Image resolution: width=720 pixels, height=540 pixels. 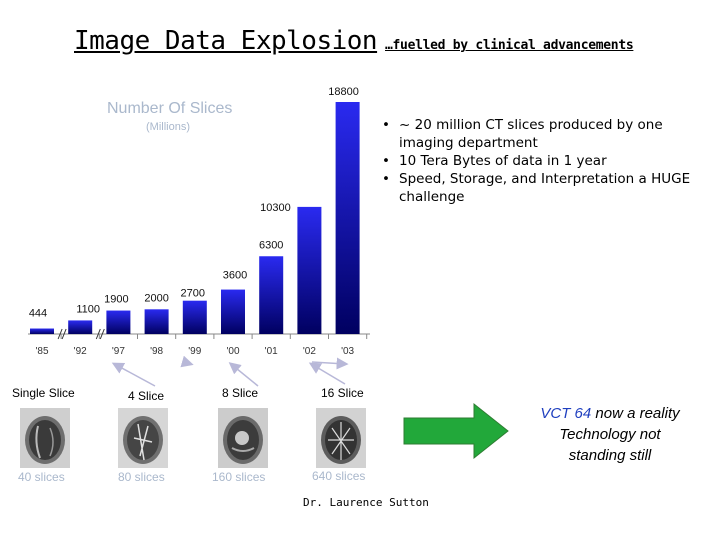 What do you see at coordinates (509, 45) in the screenshot?
I see `page-subtitle: …fuelled by clinical advancements` at bounding box center [509, 45].